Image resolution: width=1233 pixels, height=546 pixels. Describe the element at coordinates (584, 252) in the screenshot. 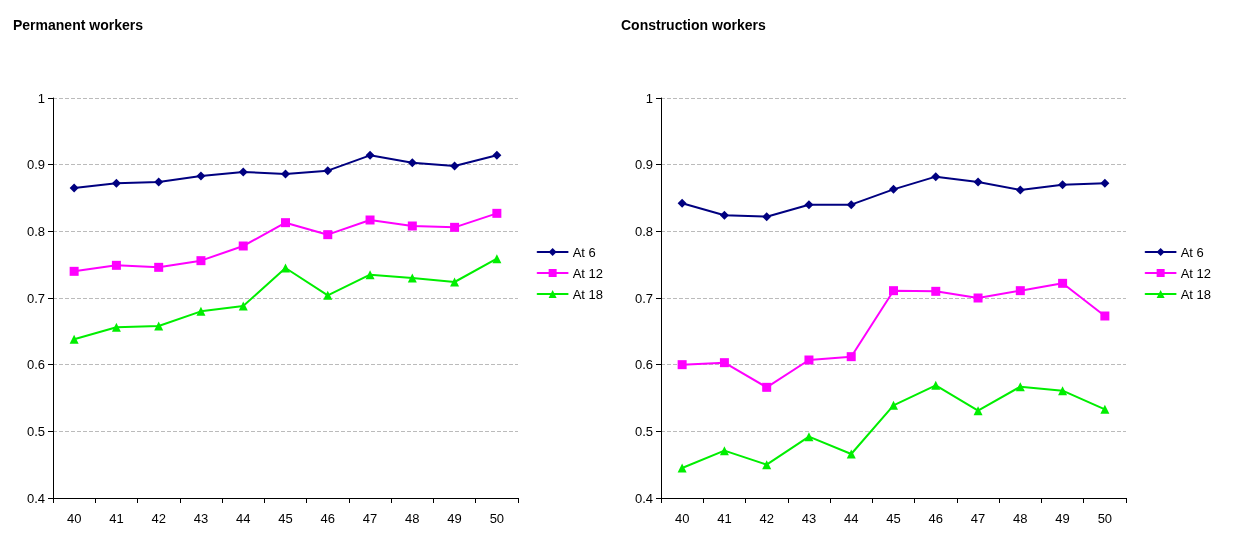

I see `legend-label: At 6` at that location.